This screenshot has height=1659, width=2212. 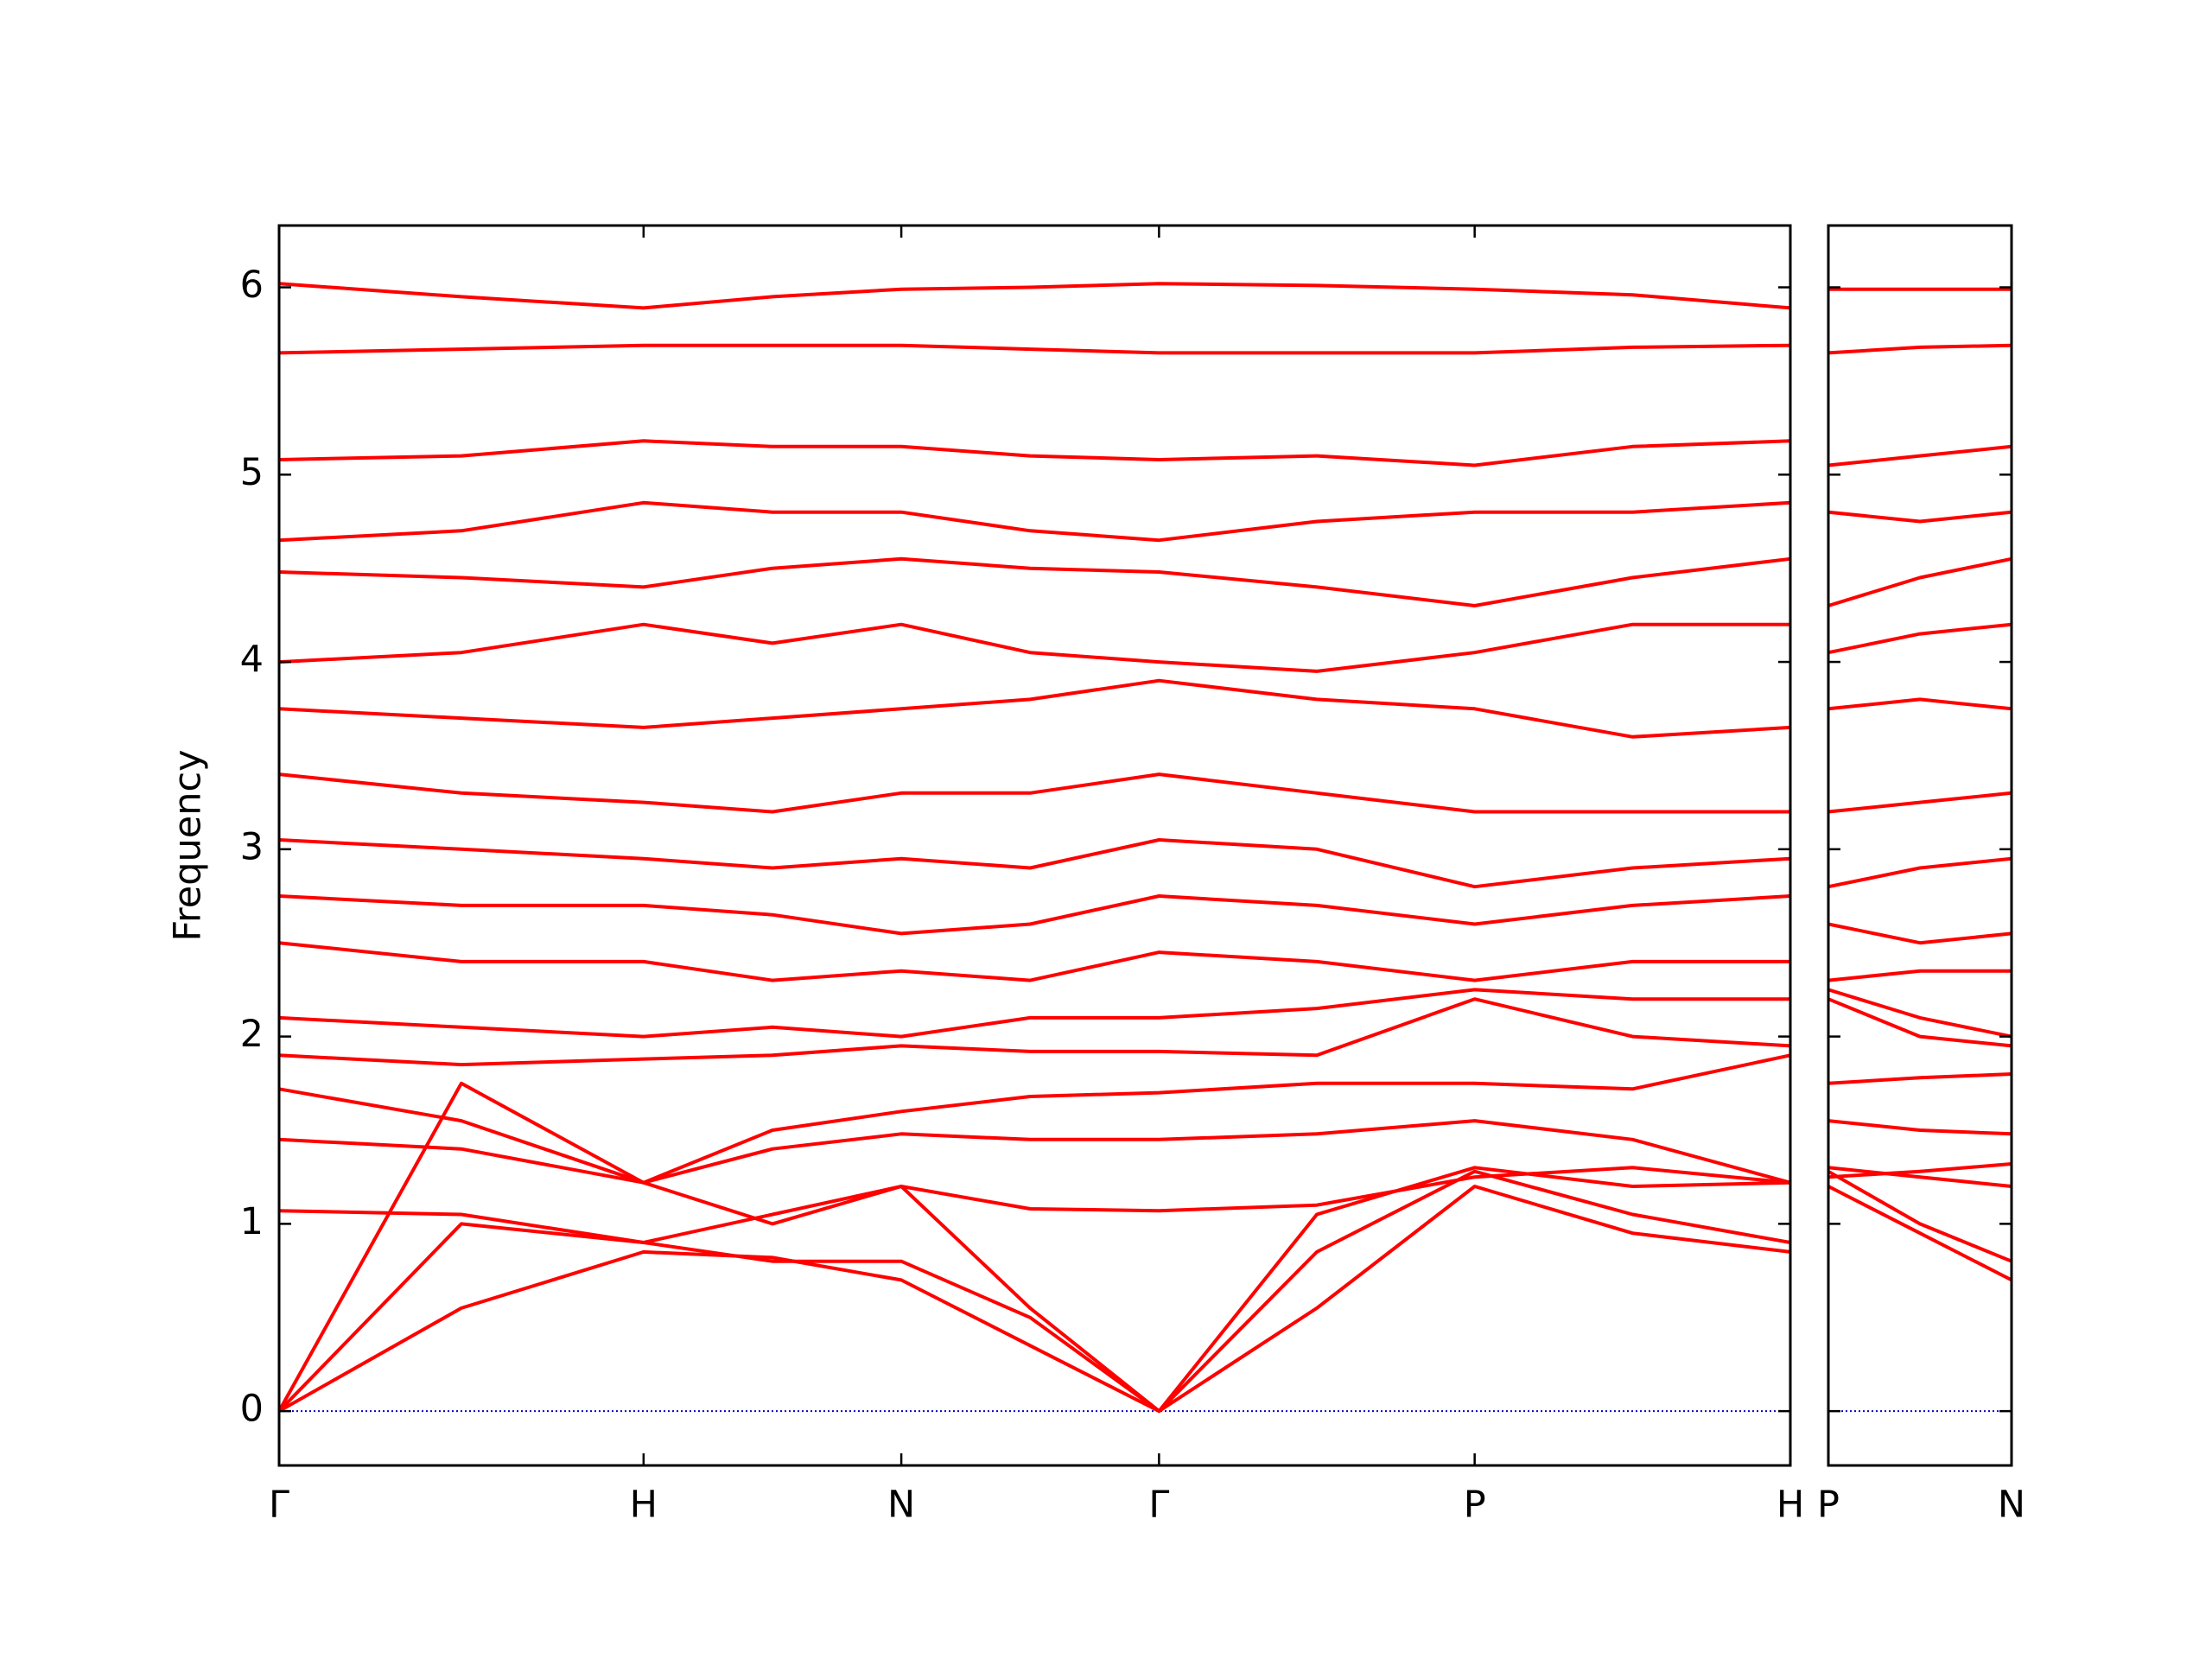 I want to click on plot-frame, so click(x=1920, y=845).